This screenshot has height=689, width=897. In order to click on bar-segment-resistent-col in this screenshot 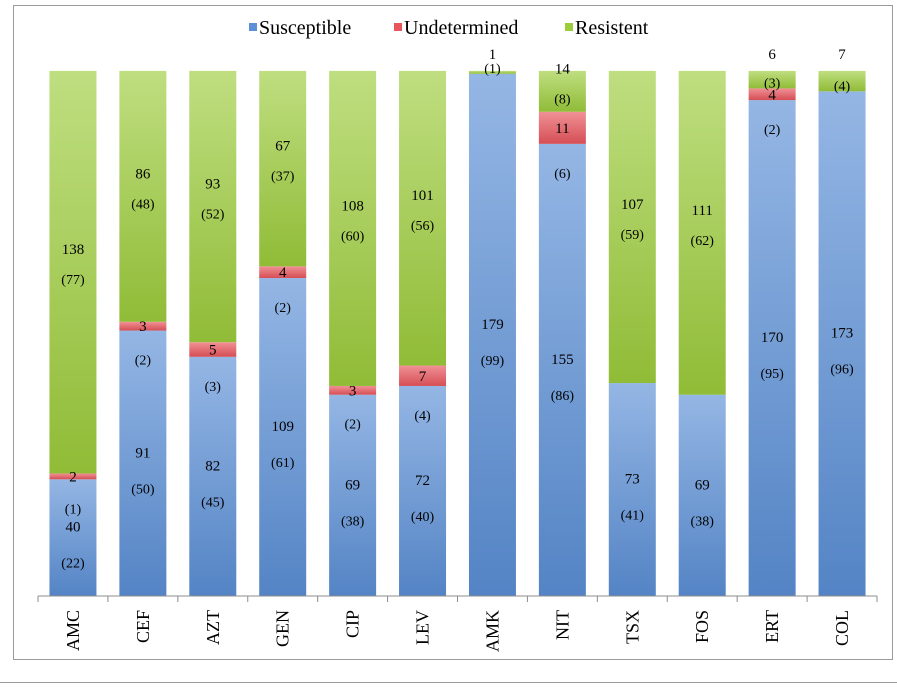, I will do `click(842, 81)`.